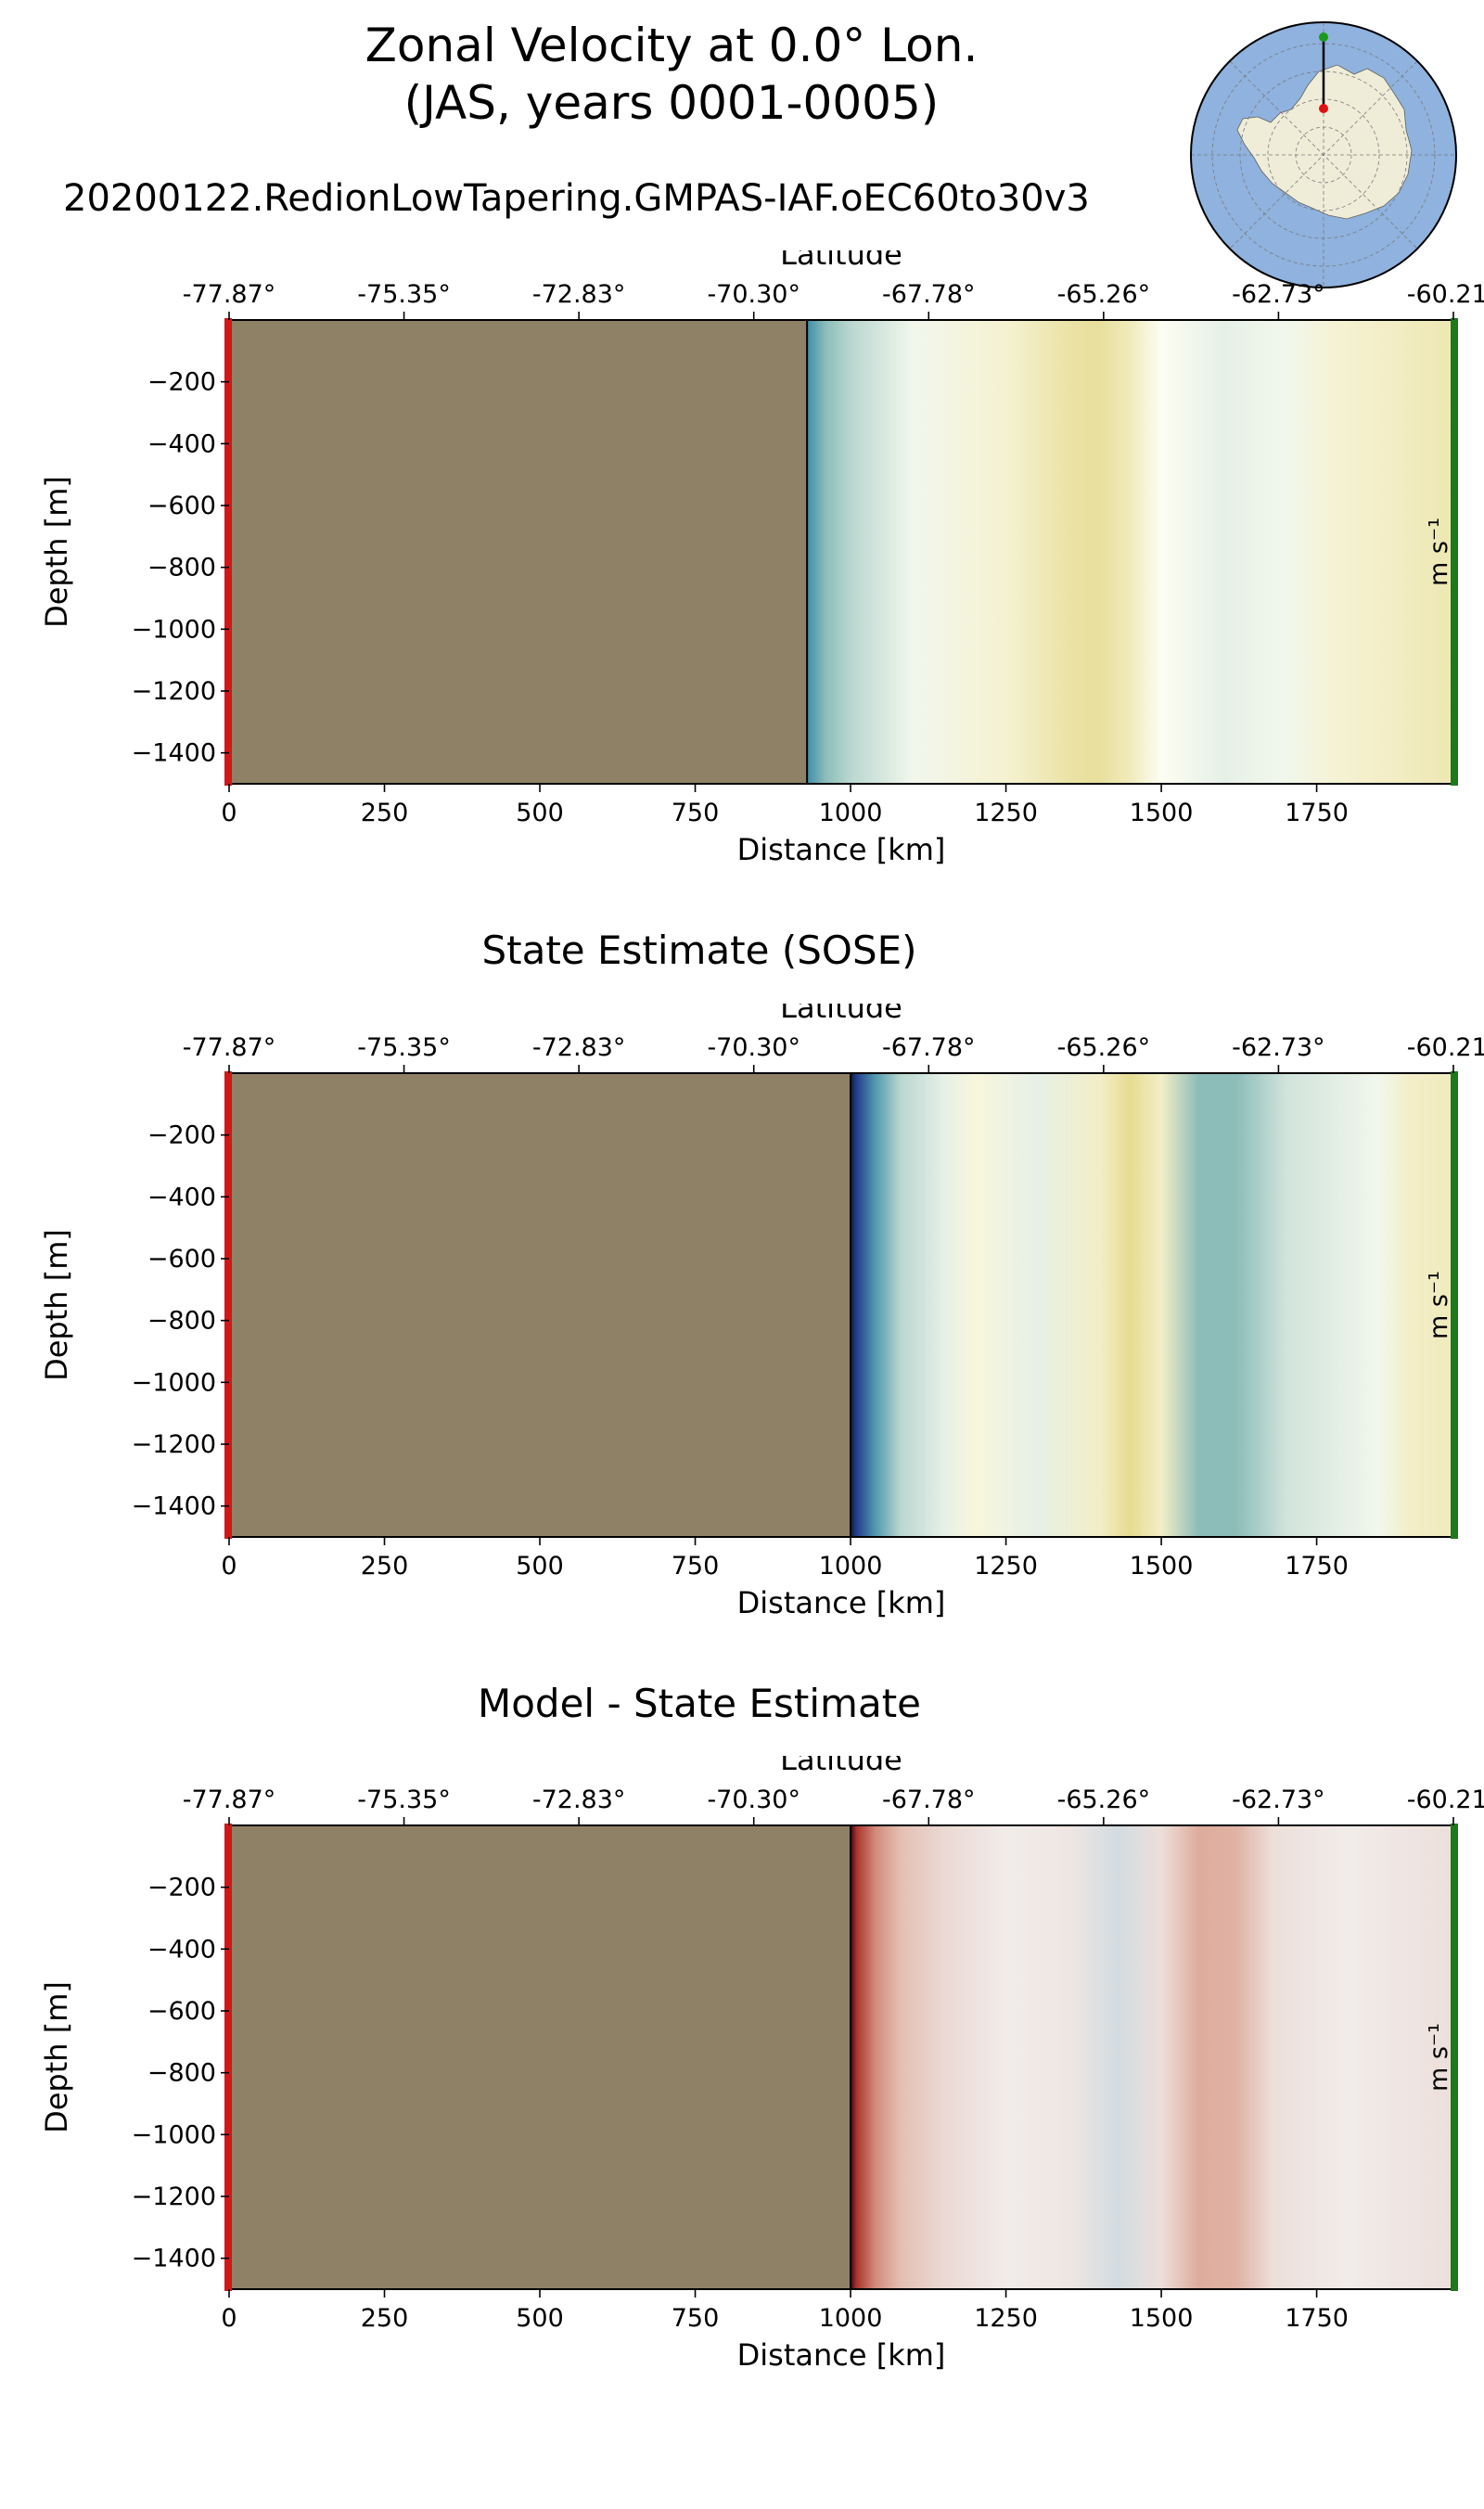 The height and width of the screenshot is (2509, 1484). What do you see at coordinates (181, 1949) in the screenshot?
I see `panel-3-y-tick-label: −400` at bounding box center [181, 1949].